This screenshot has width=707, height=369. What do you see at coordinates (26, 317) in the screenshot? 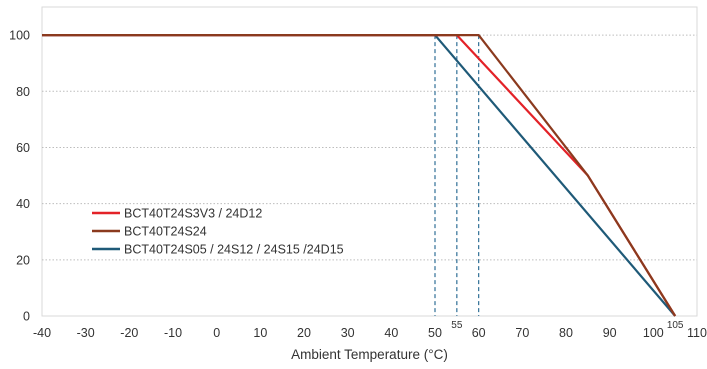
I see `y-tick-label: 0` at bounding box center [26, 317].